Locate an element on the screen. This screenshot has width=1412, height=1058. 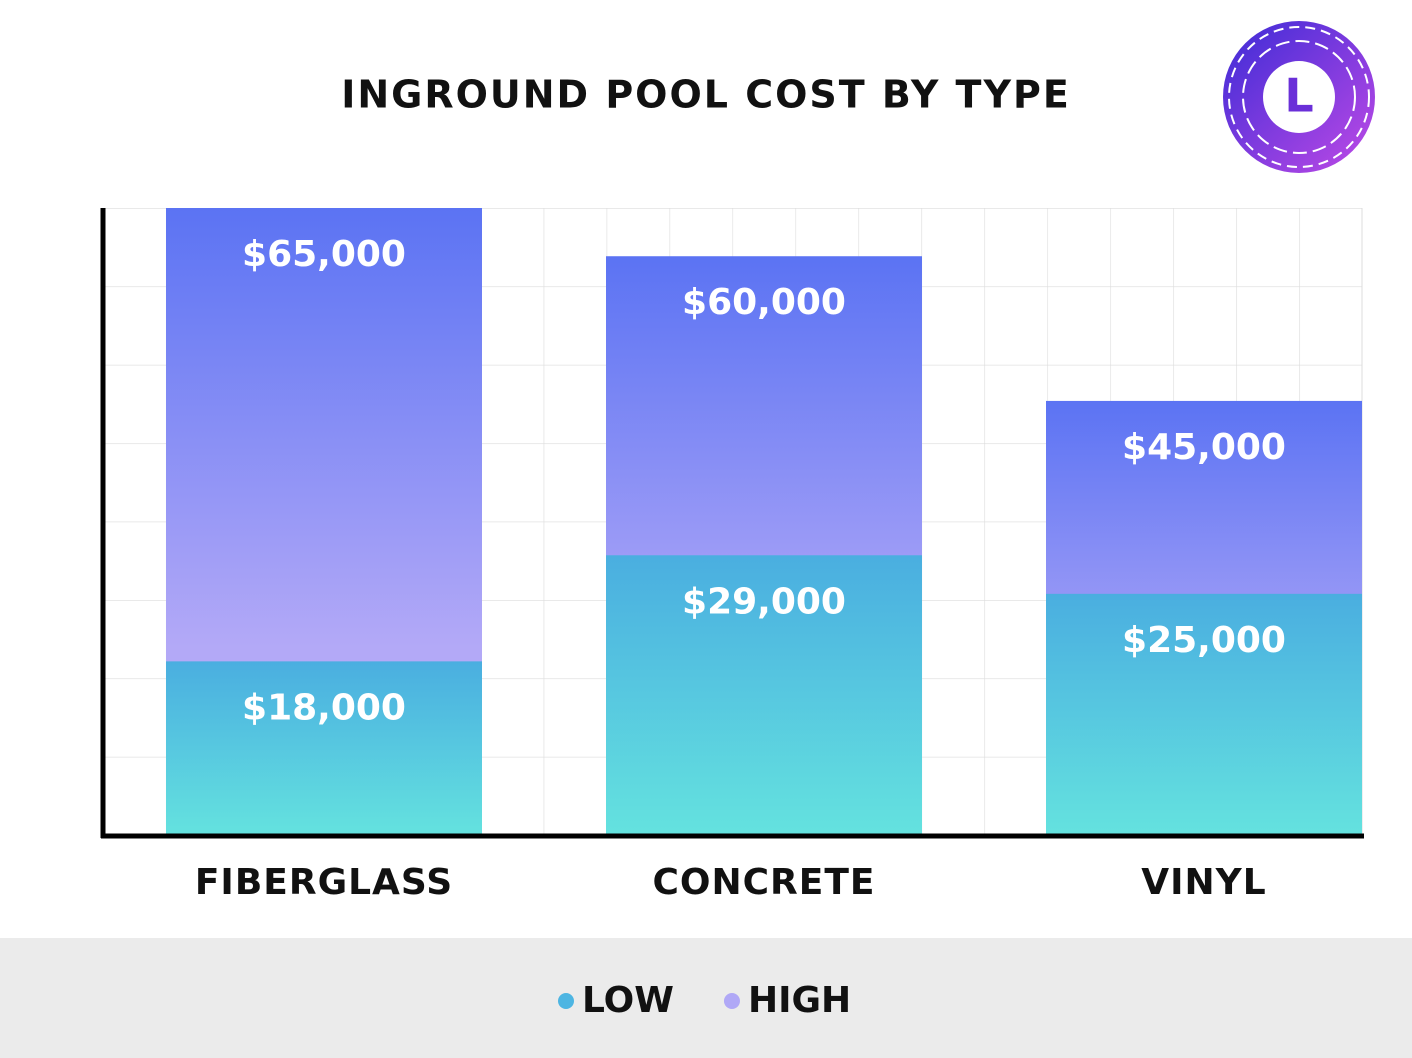
x-tick-label: FIBERGLASS is located at coordinates (324, 882).